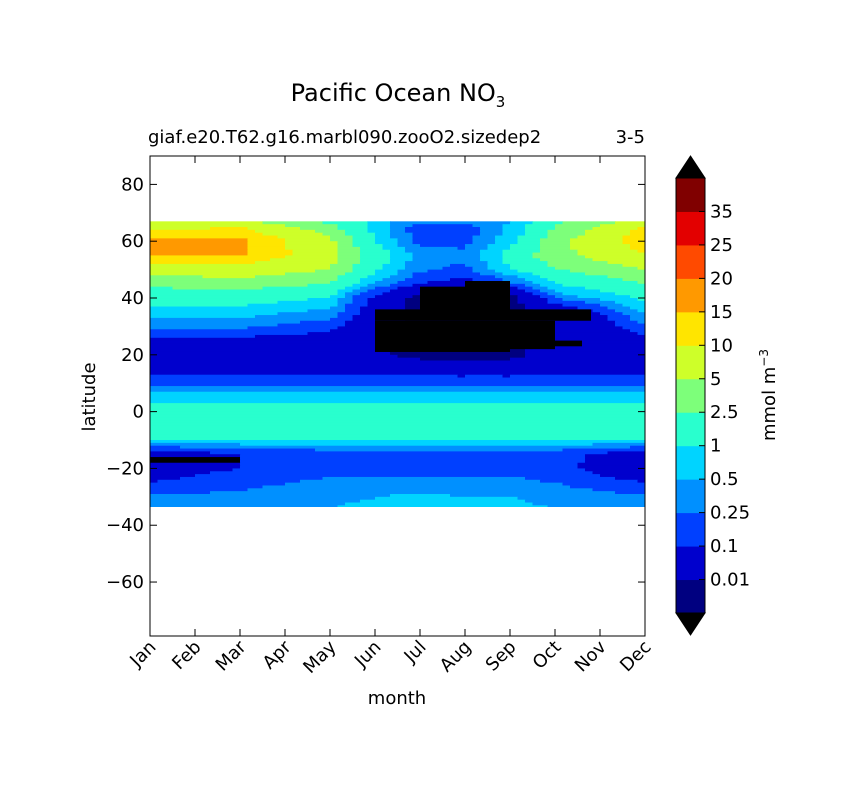 This screenshot has height=788, width=859. Describe the element at coordinates (132, 184) in the screenshot. I see `y-tick-label: 80` at that location.